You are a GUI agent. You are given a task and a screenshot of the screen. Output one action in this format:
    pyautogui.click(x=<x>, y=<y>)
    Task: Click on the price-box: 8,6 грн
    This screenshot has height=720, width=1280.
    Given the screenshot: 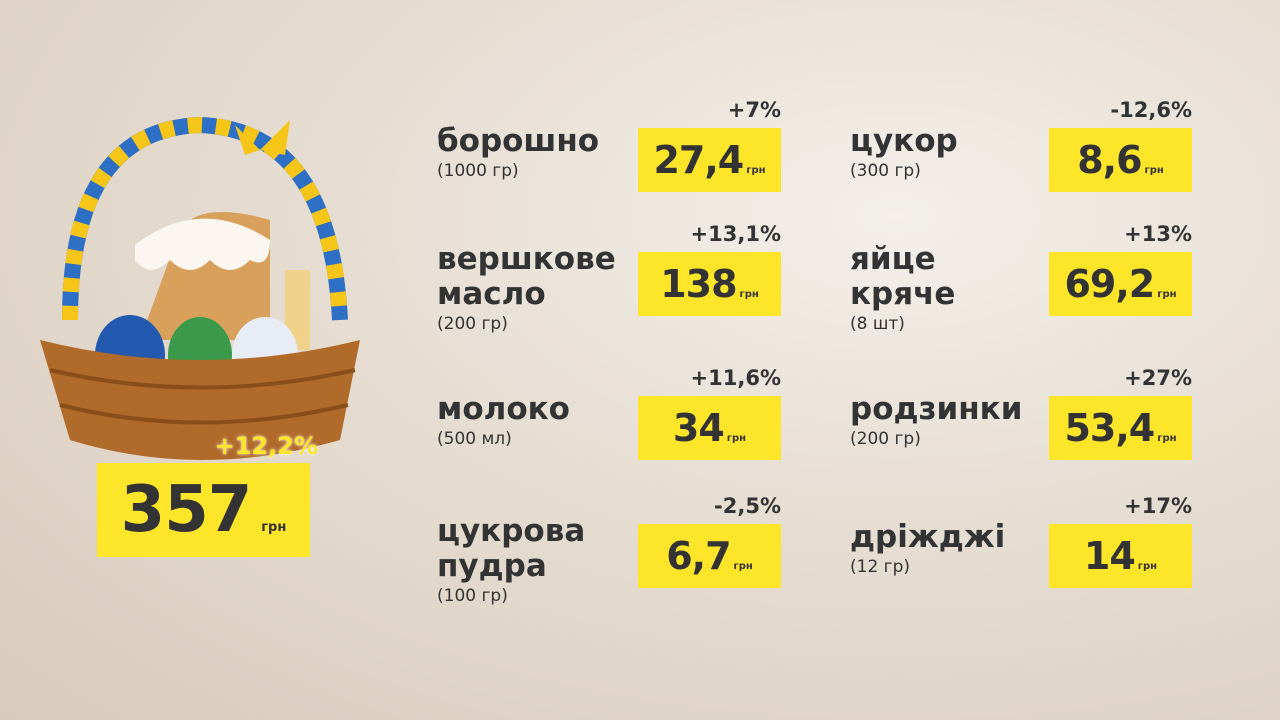 What is the action you would take?
    pyautogui.click(x=1120, y=160)
    